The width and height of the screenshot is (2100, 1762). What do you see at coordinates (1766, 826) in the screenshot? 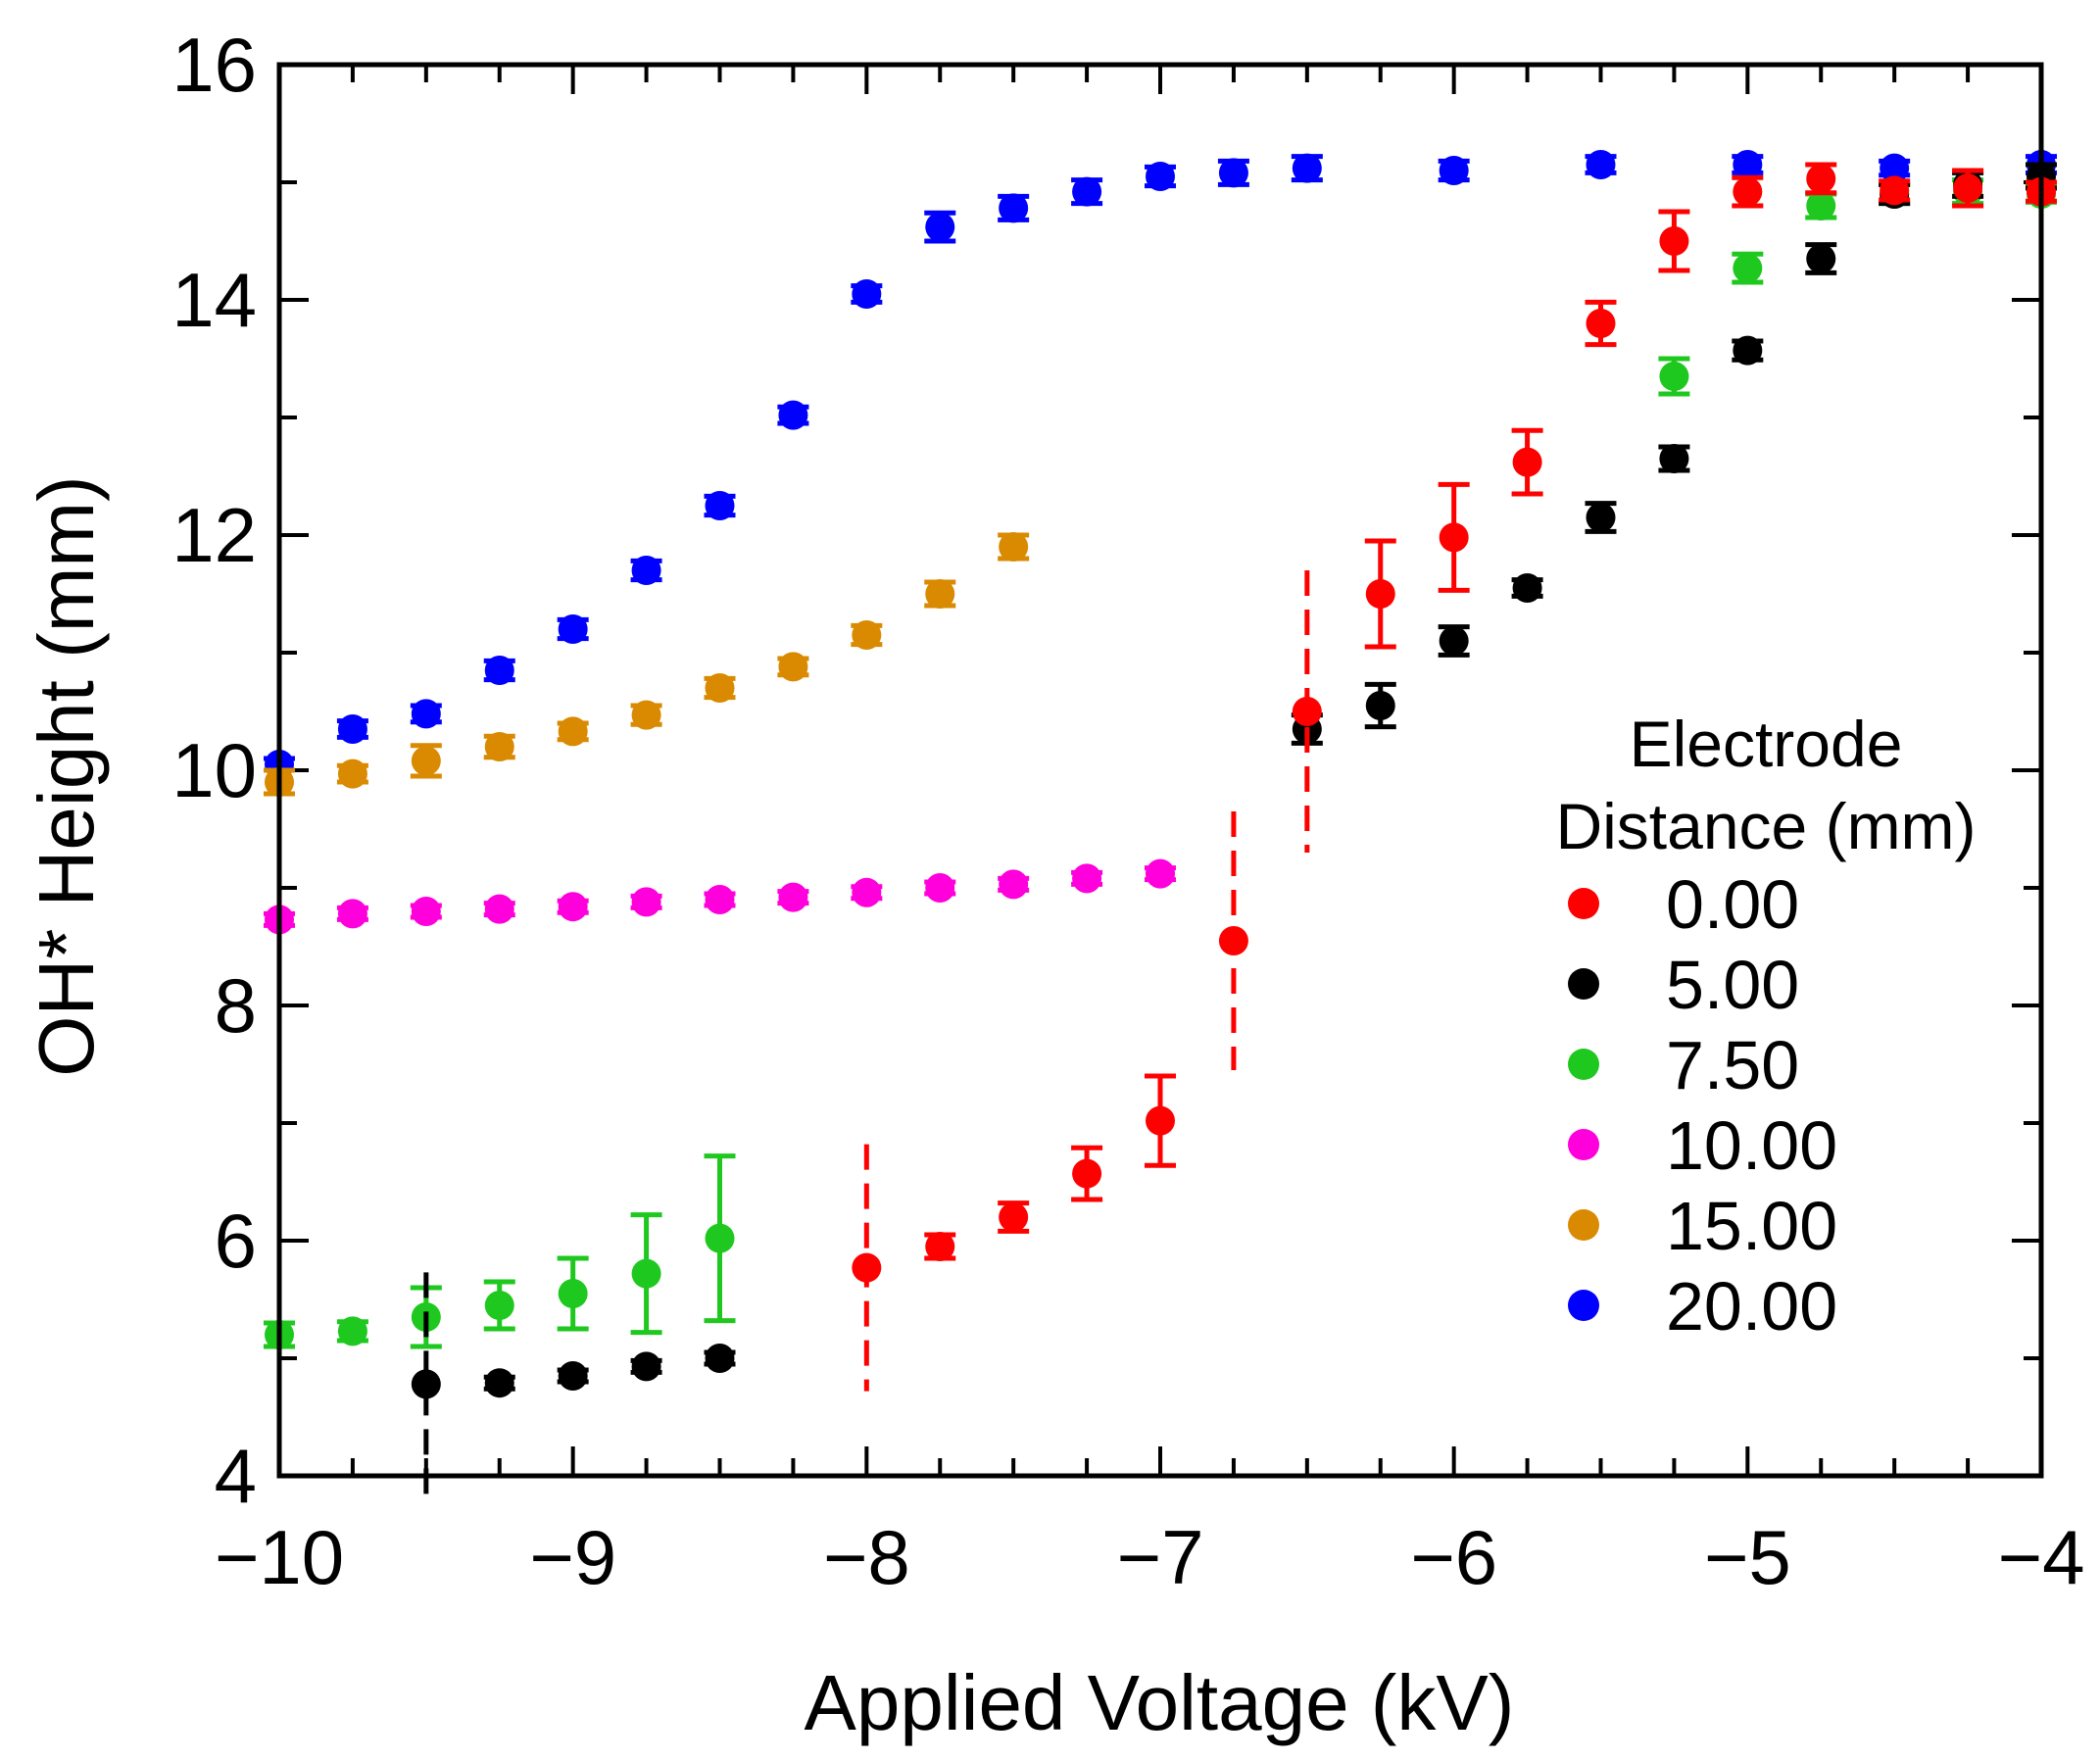
I see `legend-title-line-2: Distance (mm)` at bounding box center [1766, 826].